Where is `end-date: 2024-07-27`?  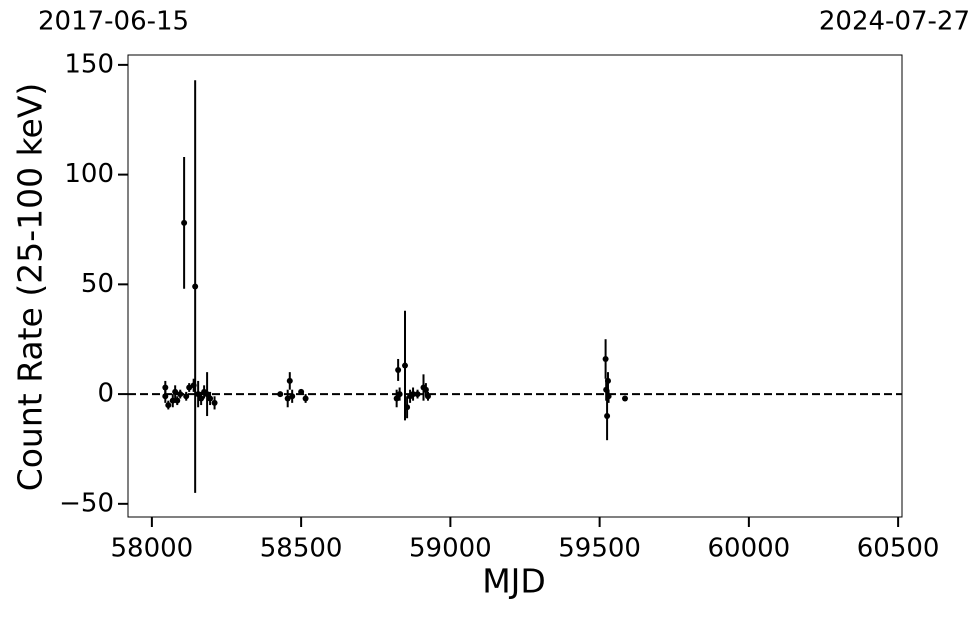 end-date: 2024-07-27 is located at coordinates (894, 22).